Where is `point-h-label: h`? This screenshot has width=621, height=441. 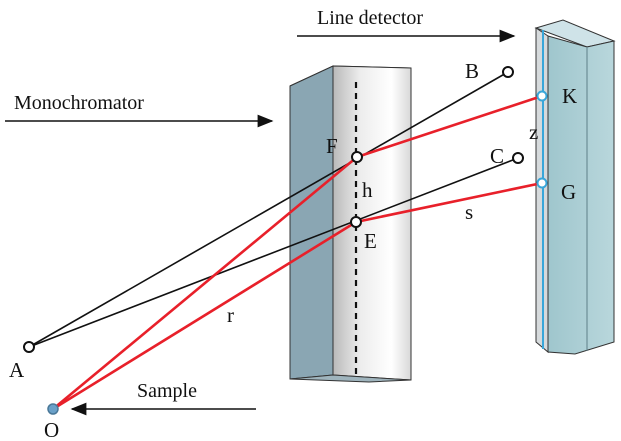
point-h-label: h is located at coordinates (367, 190).